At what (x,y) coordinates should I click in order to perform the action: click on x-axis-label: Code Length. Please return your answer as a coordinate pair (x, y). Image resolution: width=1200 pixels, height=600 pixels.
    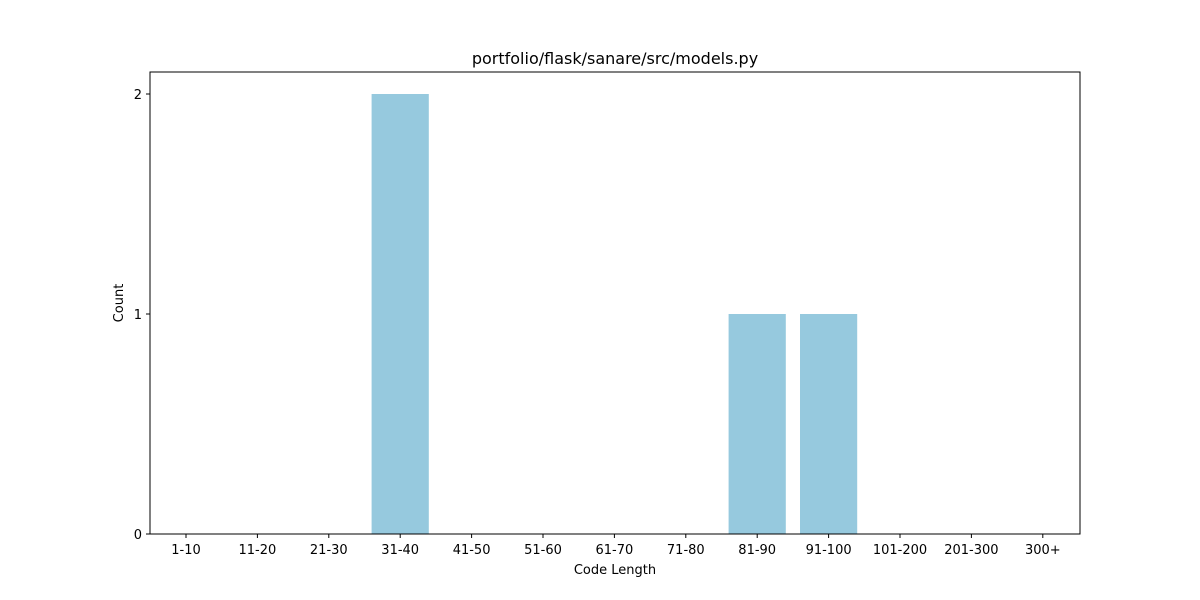
    Looking at the image, I should click on (615, 570).